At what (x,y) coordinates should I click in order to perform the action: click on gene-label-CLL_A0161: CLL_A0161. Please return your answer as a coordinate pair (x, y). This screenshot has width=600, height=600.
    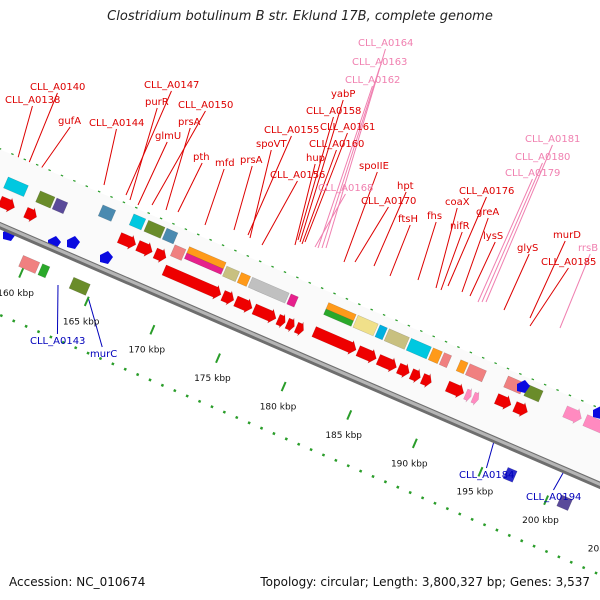
    Looking at the image, I should click on (347, 127).